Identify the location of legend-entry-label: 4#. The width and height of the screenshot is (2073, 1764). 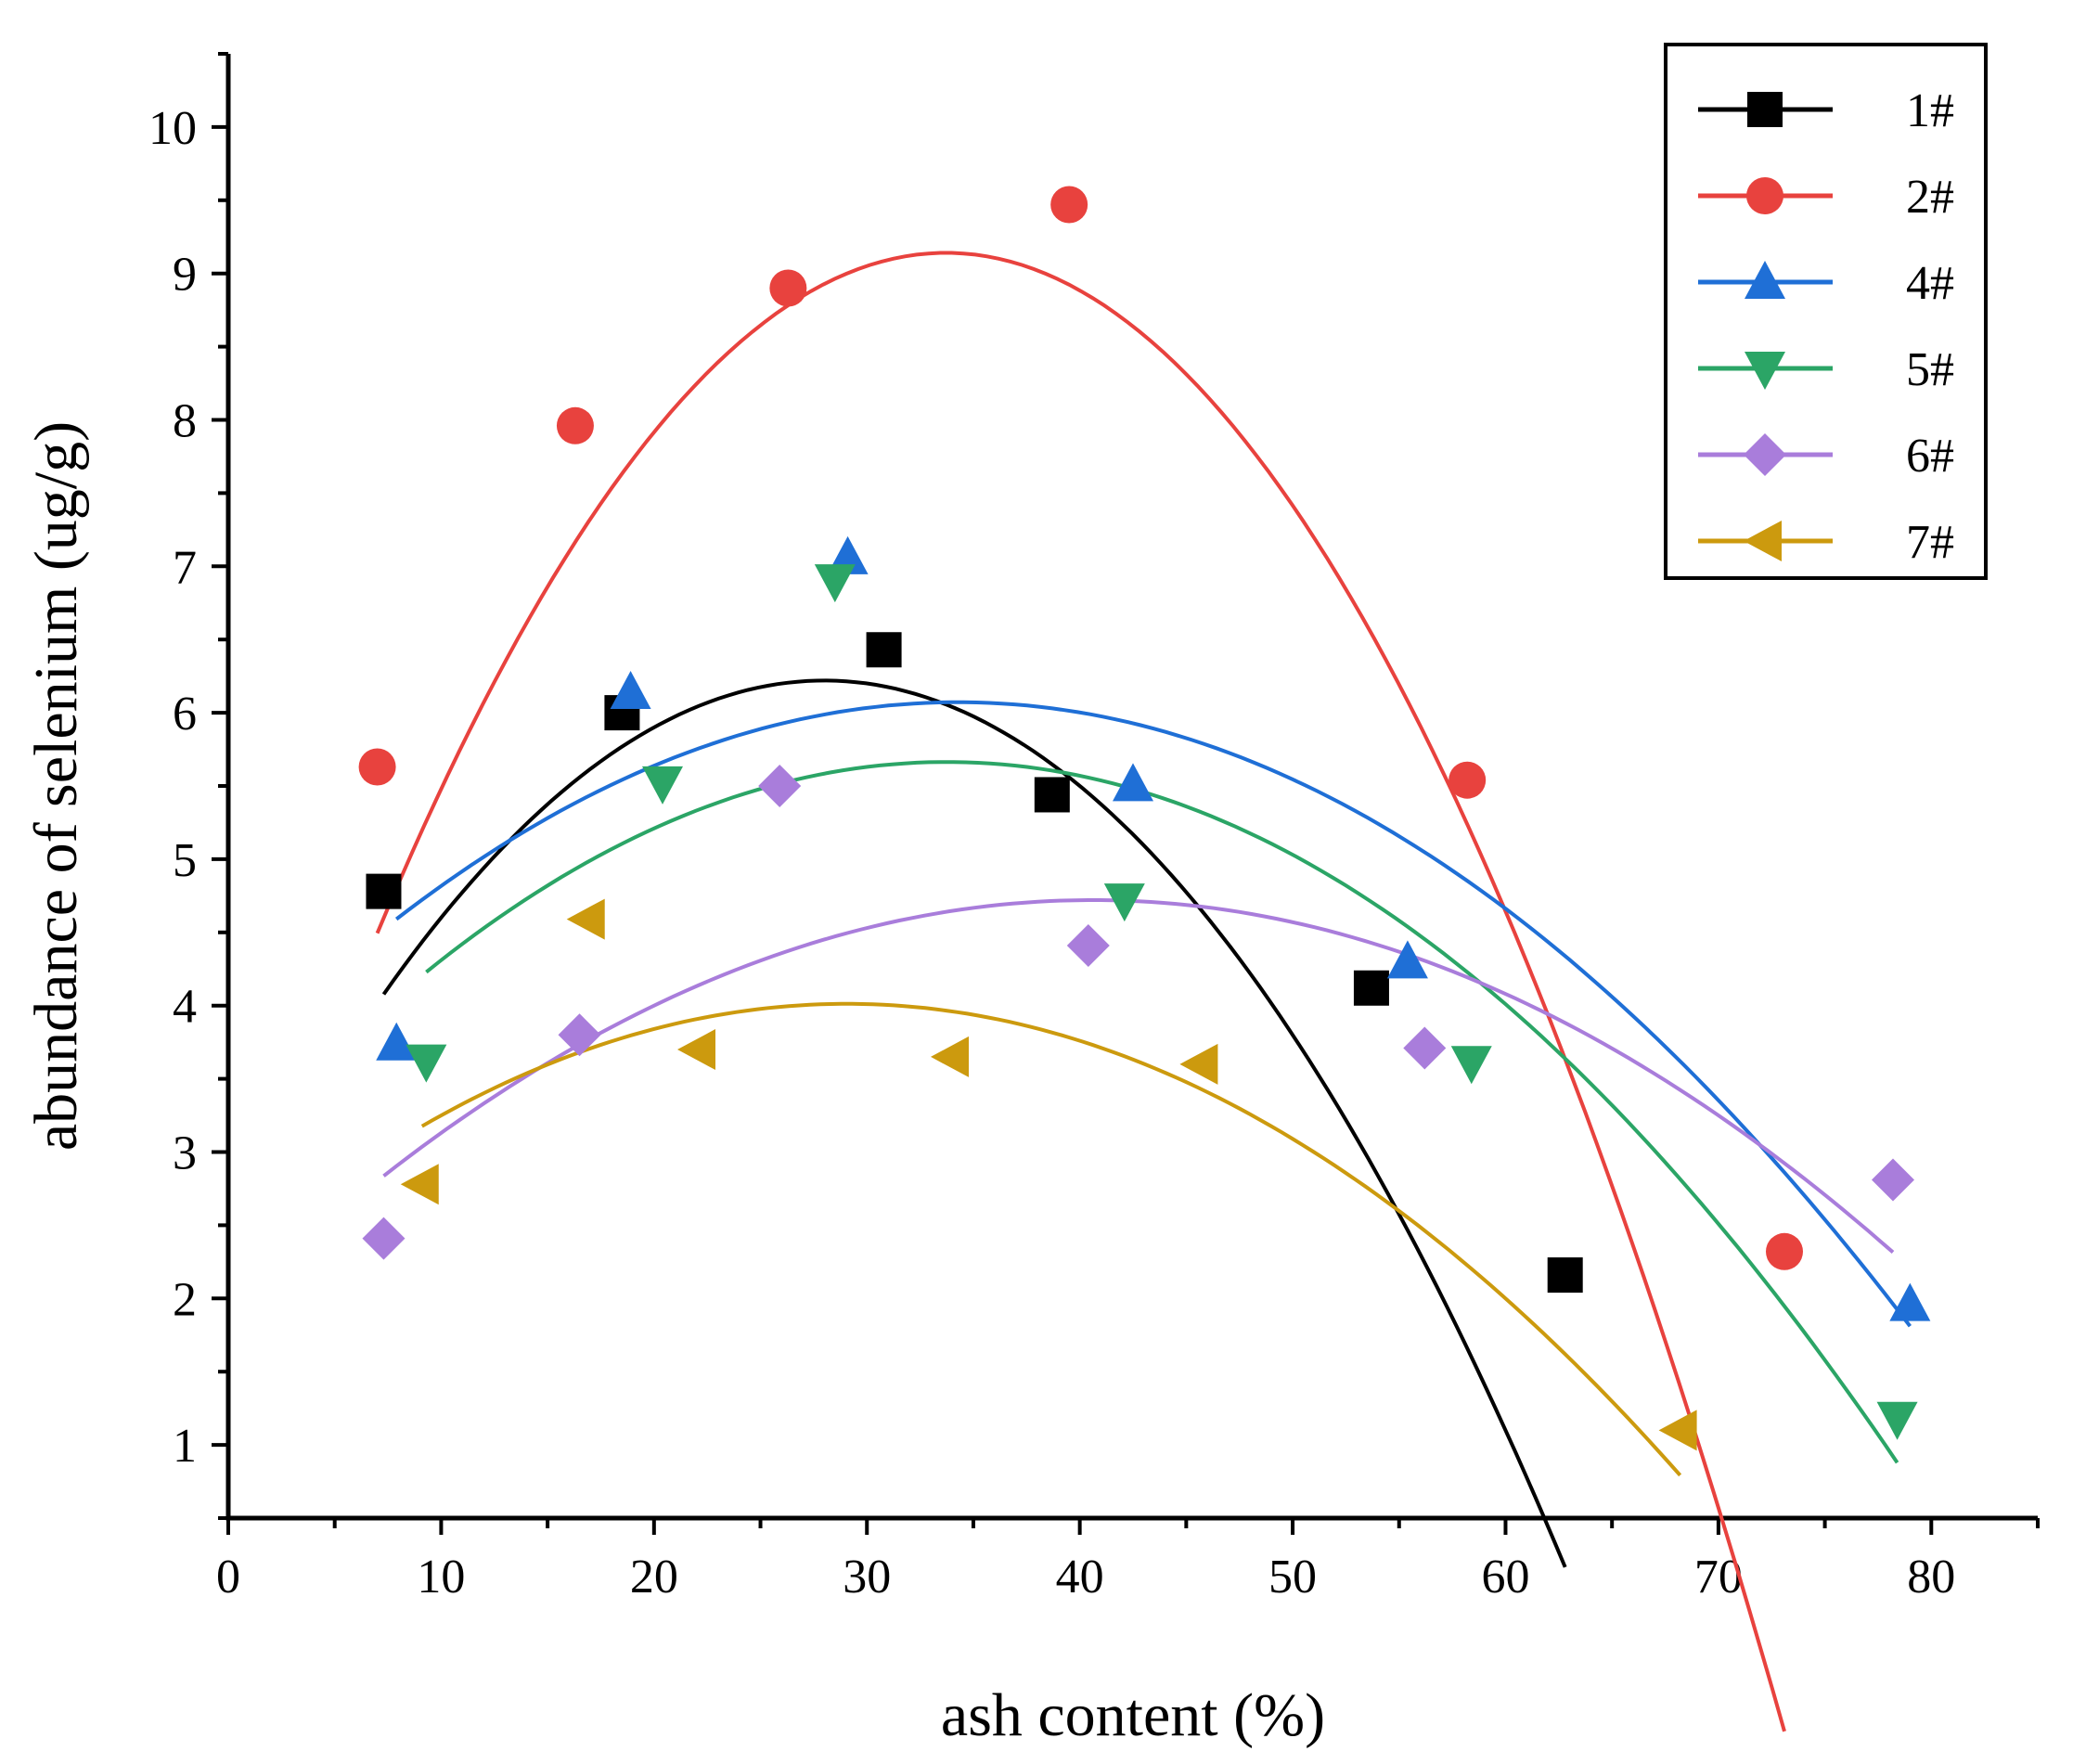
(1930, 284).